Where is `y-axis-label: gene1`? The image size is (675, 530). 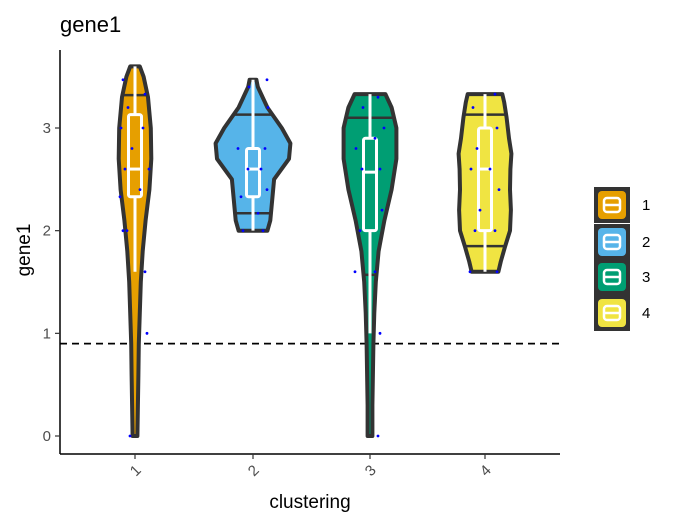
y-axis-label: gene1 is located at coordinates (24, 250).